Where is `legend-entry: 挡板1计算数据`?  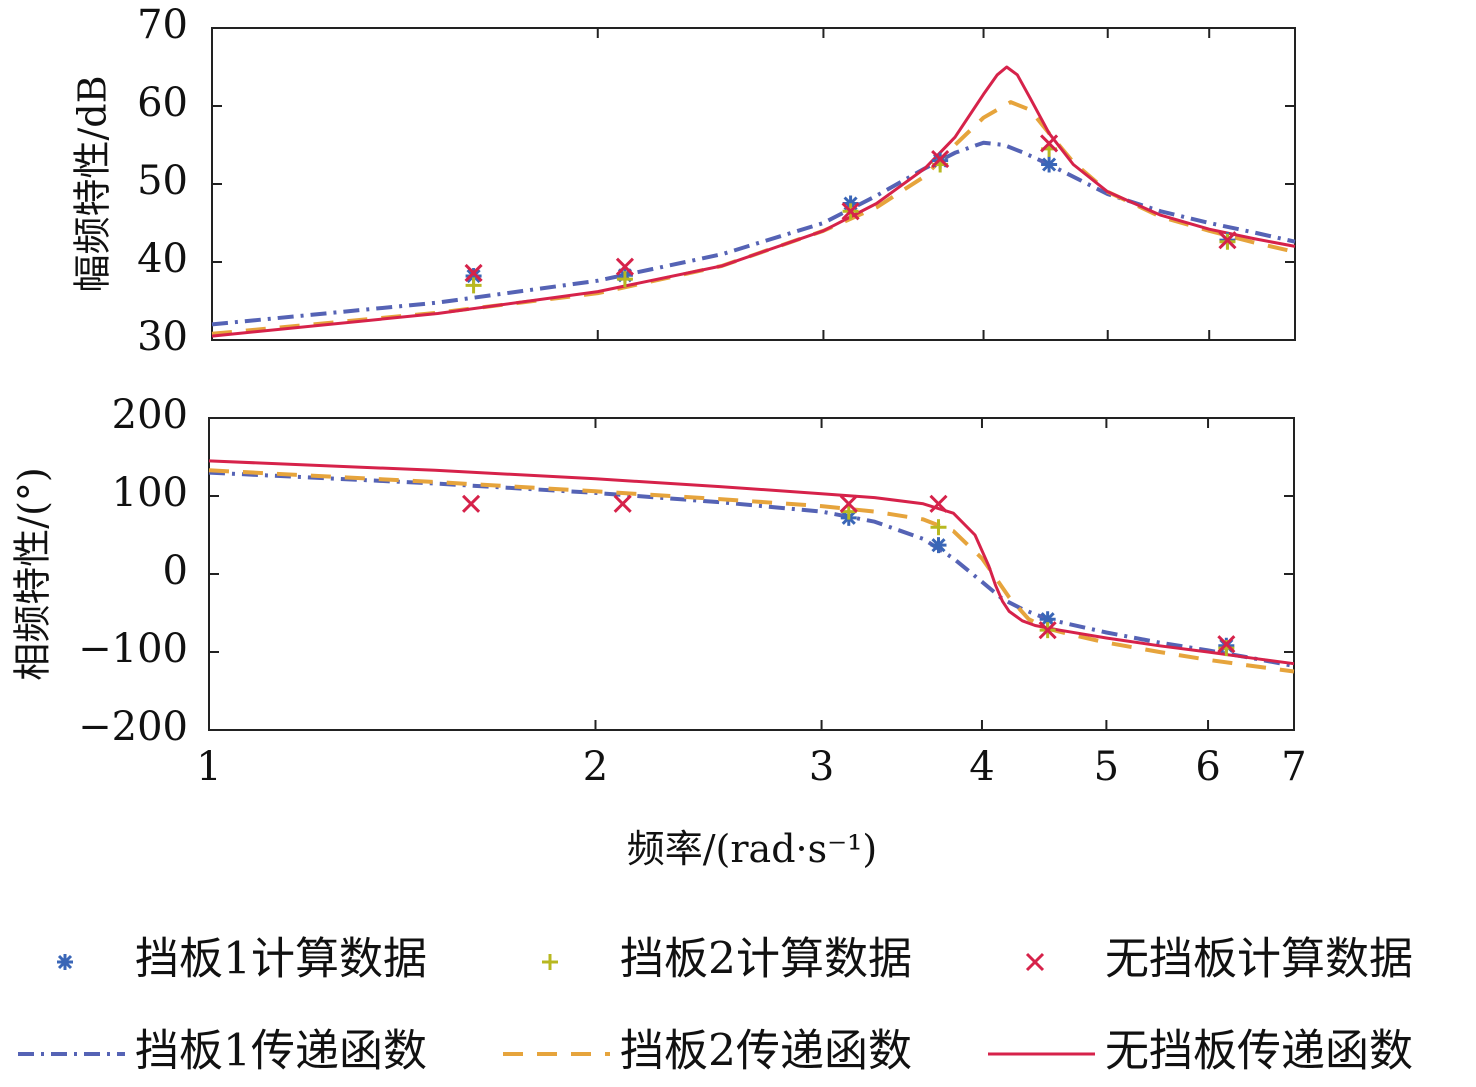 legend-entry: 挡板1计算数据 is located at coordinates (242, 959).